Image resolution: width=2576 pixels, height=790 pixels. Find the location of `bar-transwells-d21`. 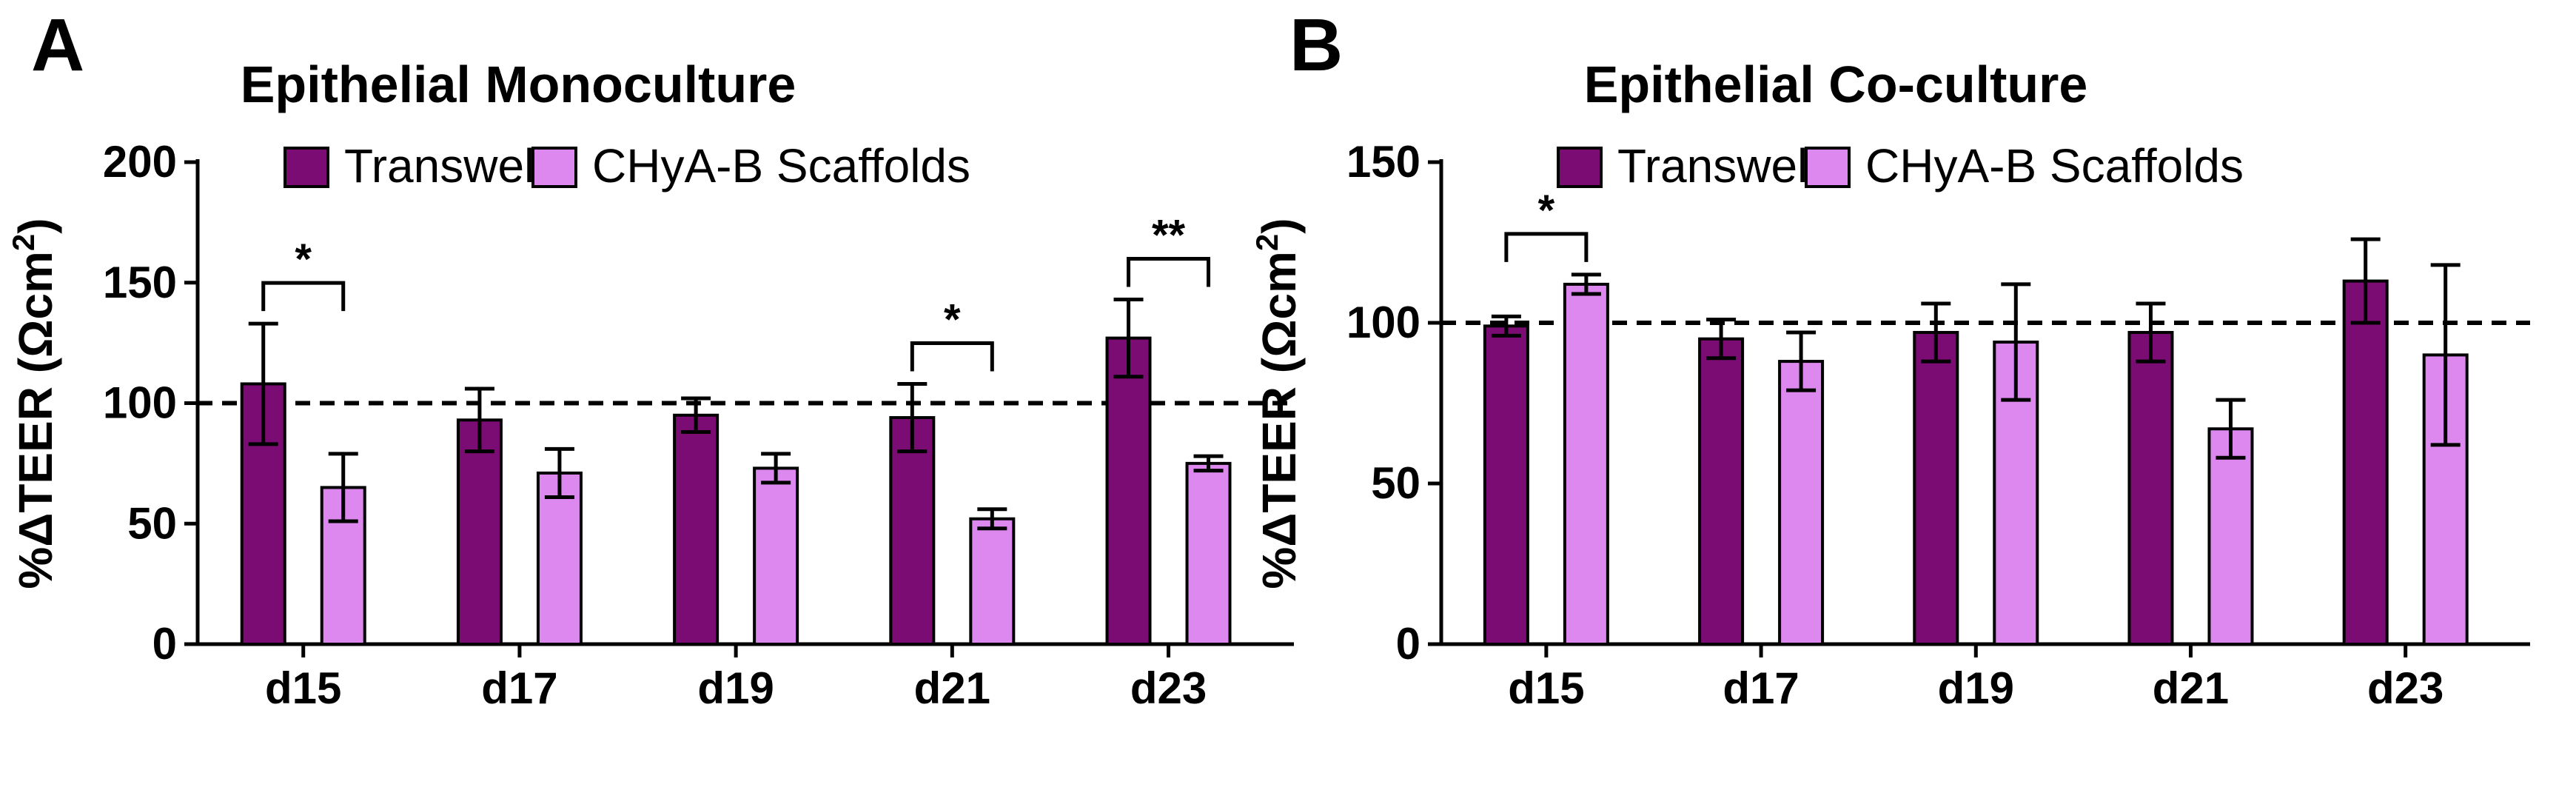

bar-transwells-d21 is located at coordinates (2150, 489).